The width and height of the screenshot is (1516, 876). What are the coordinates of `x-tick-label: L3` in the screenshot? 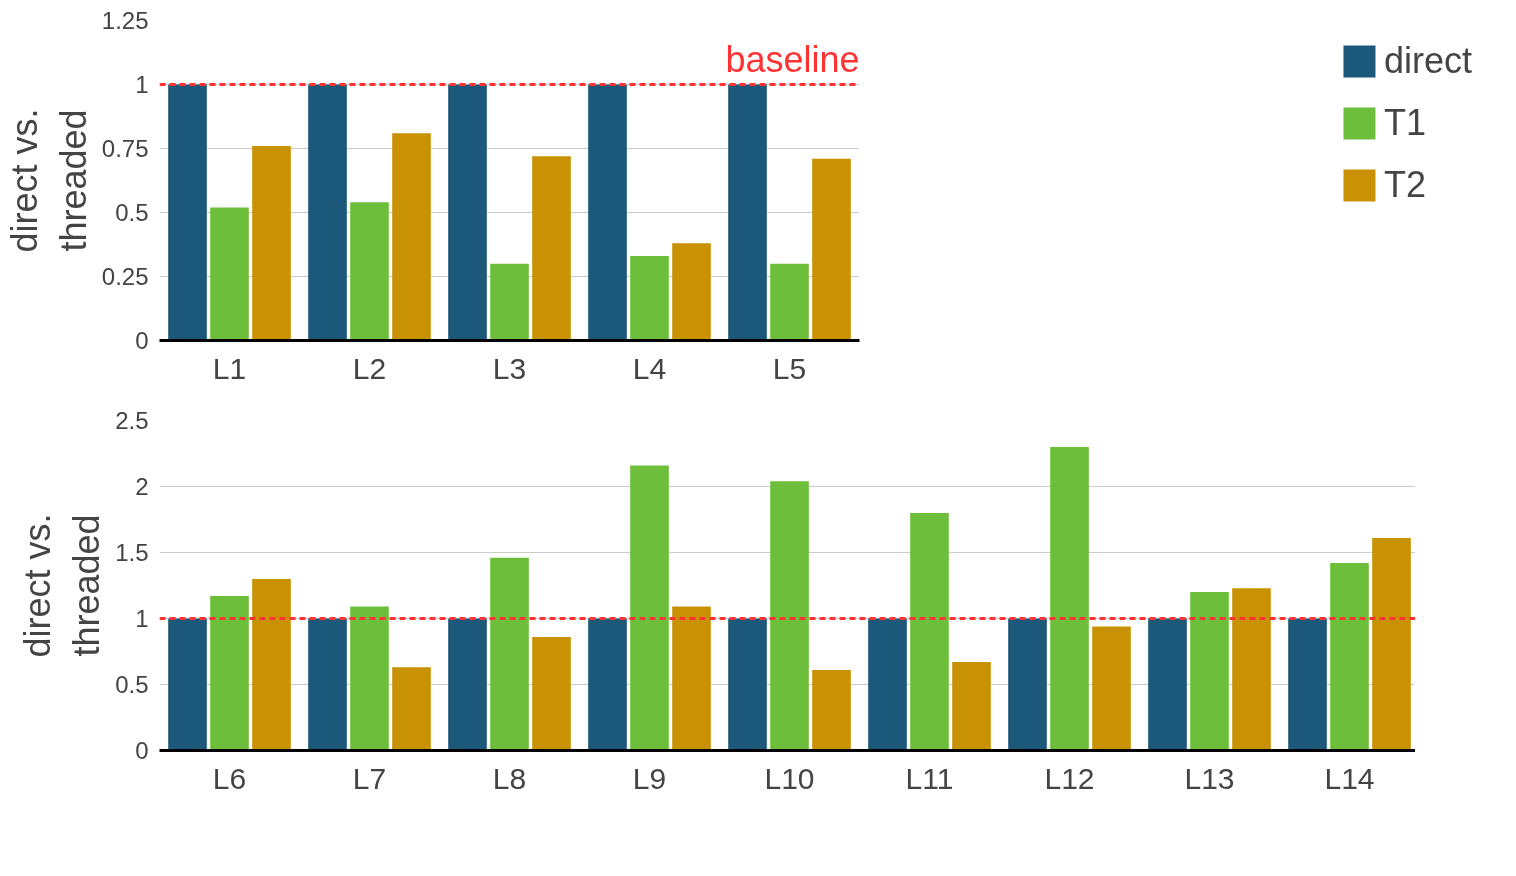 It's located at (509, 368).